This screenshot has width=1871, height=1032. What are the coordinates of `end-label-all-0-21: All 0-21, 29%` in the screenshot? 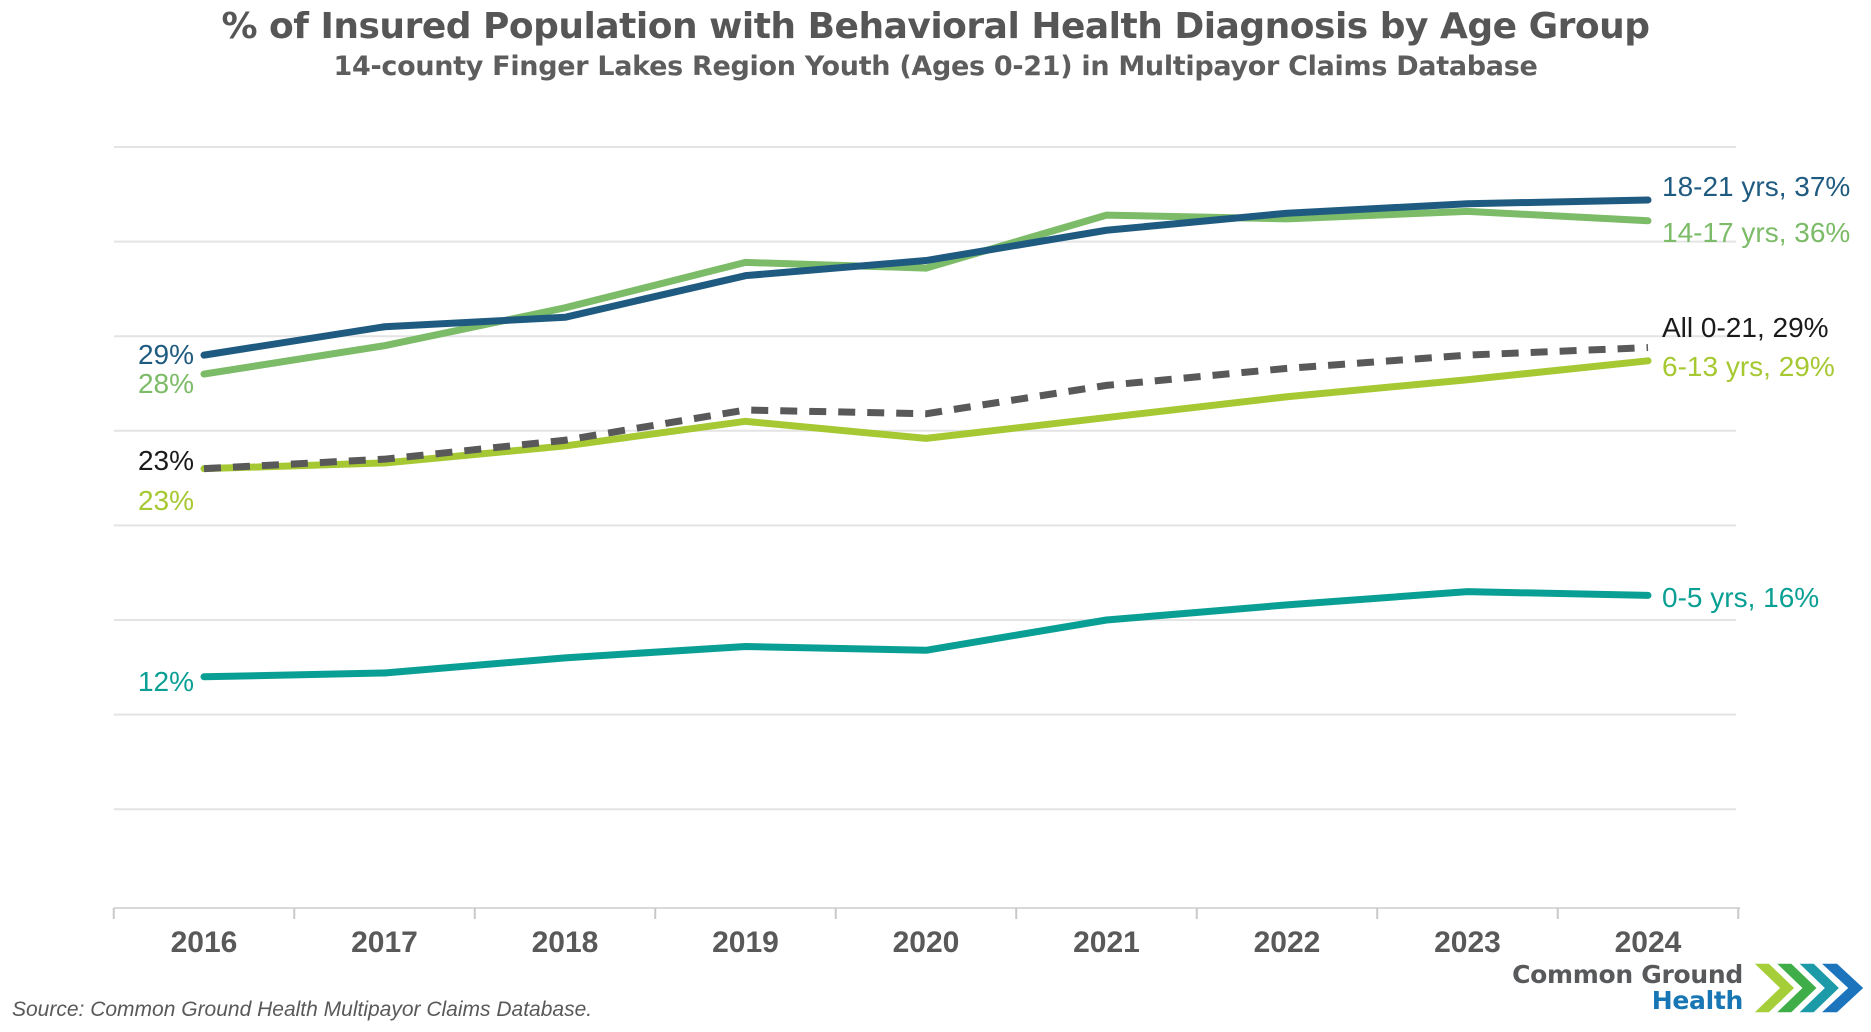 It's located at (1745, 327).